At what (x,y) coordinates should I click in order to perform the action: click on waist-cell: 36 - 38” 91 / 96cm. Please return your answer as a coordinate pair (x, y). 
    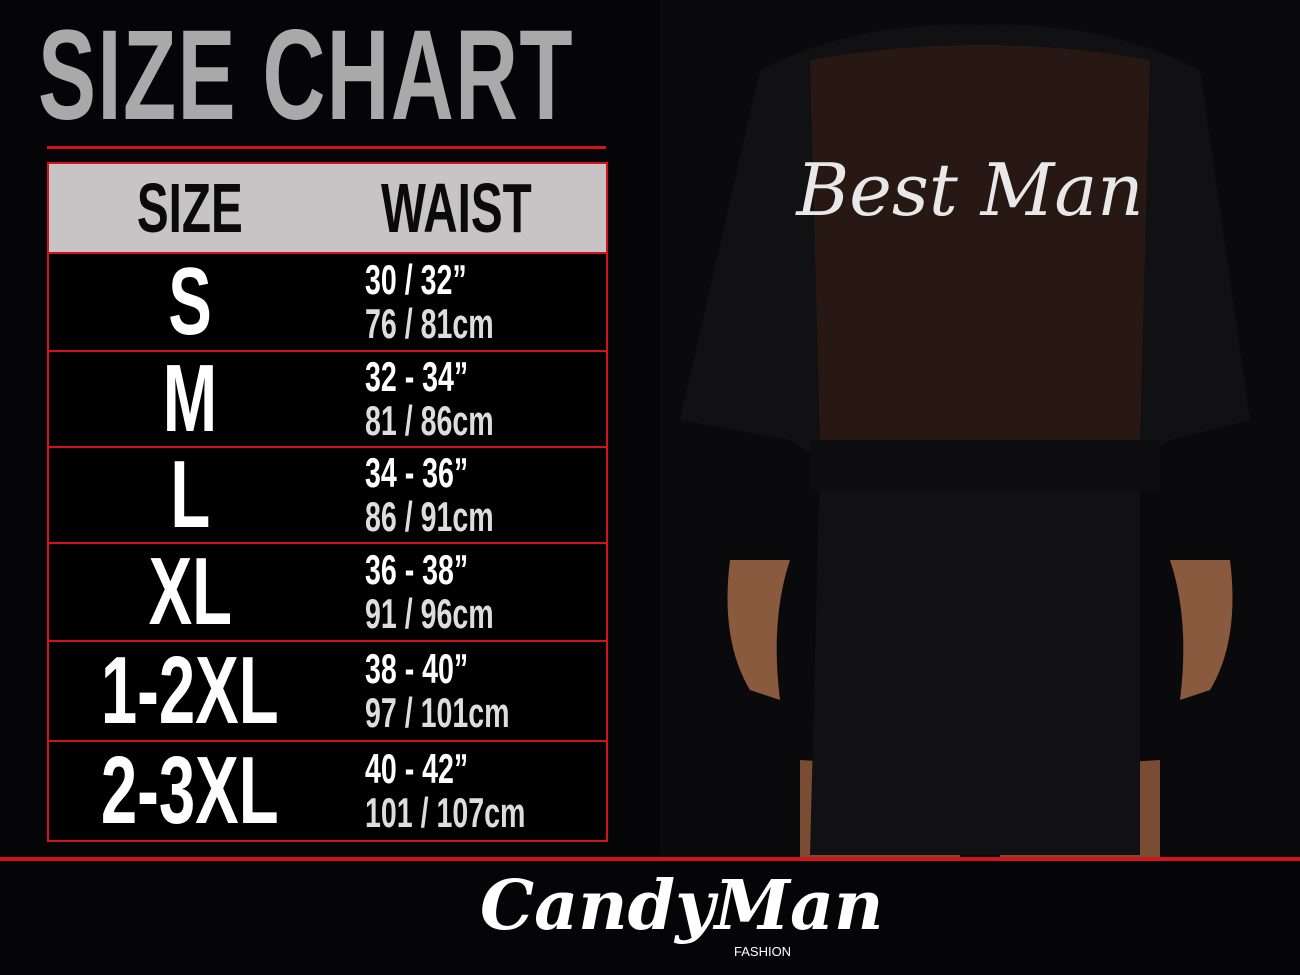
    Looking at the image, I should click on (468, 592).